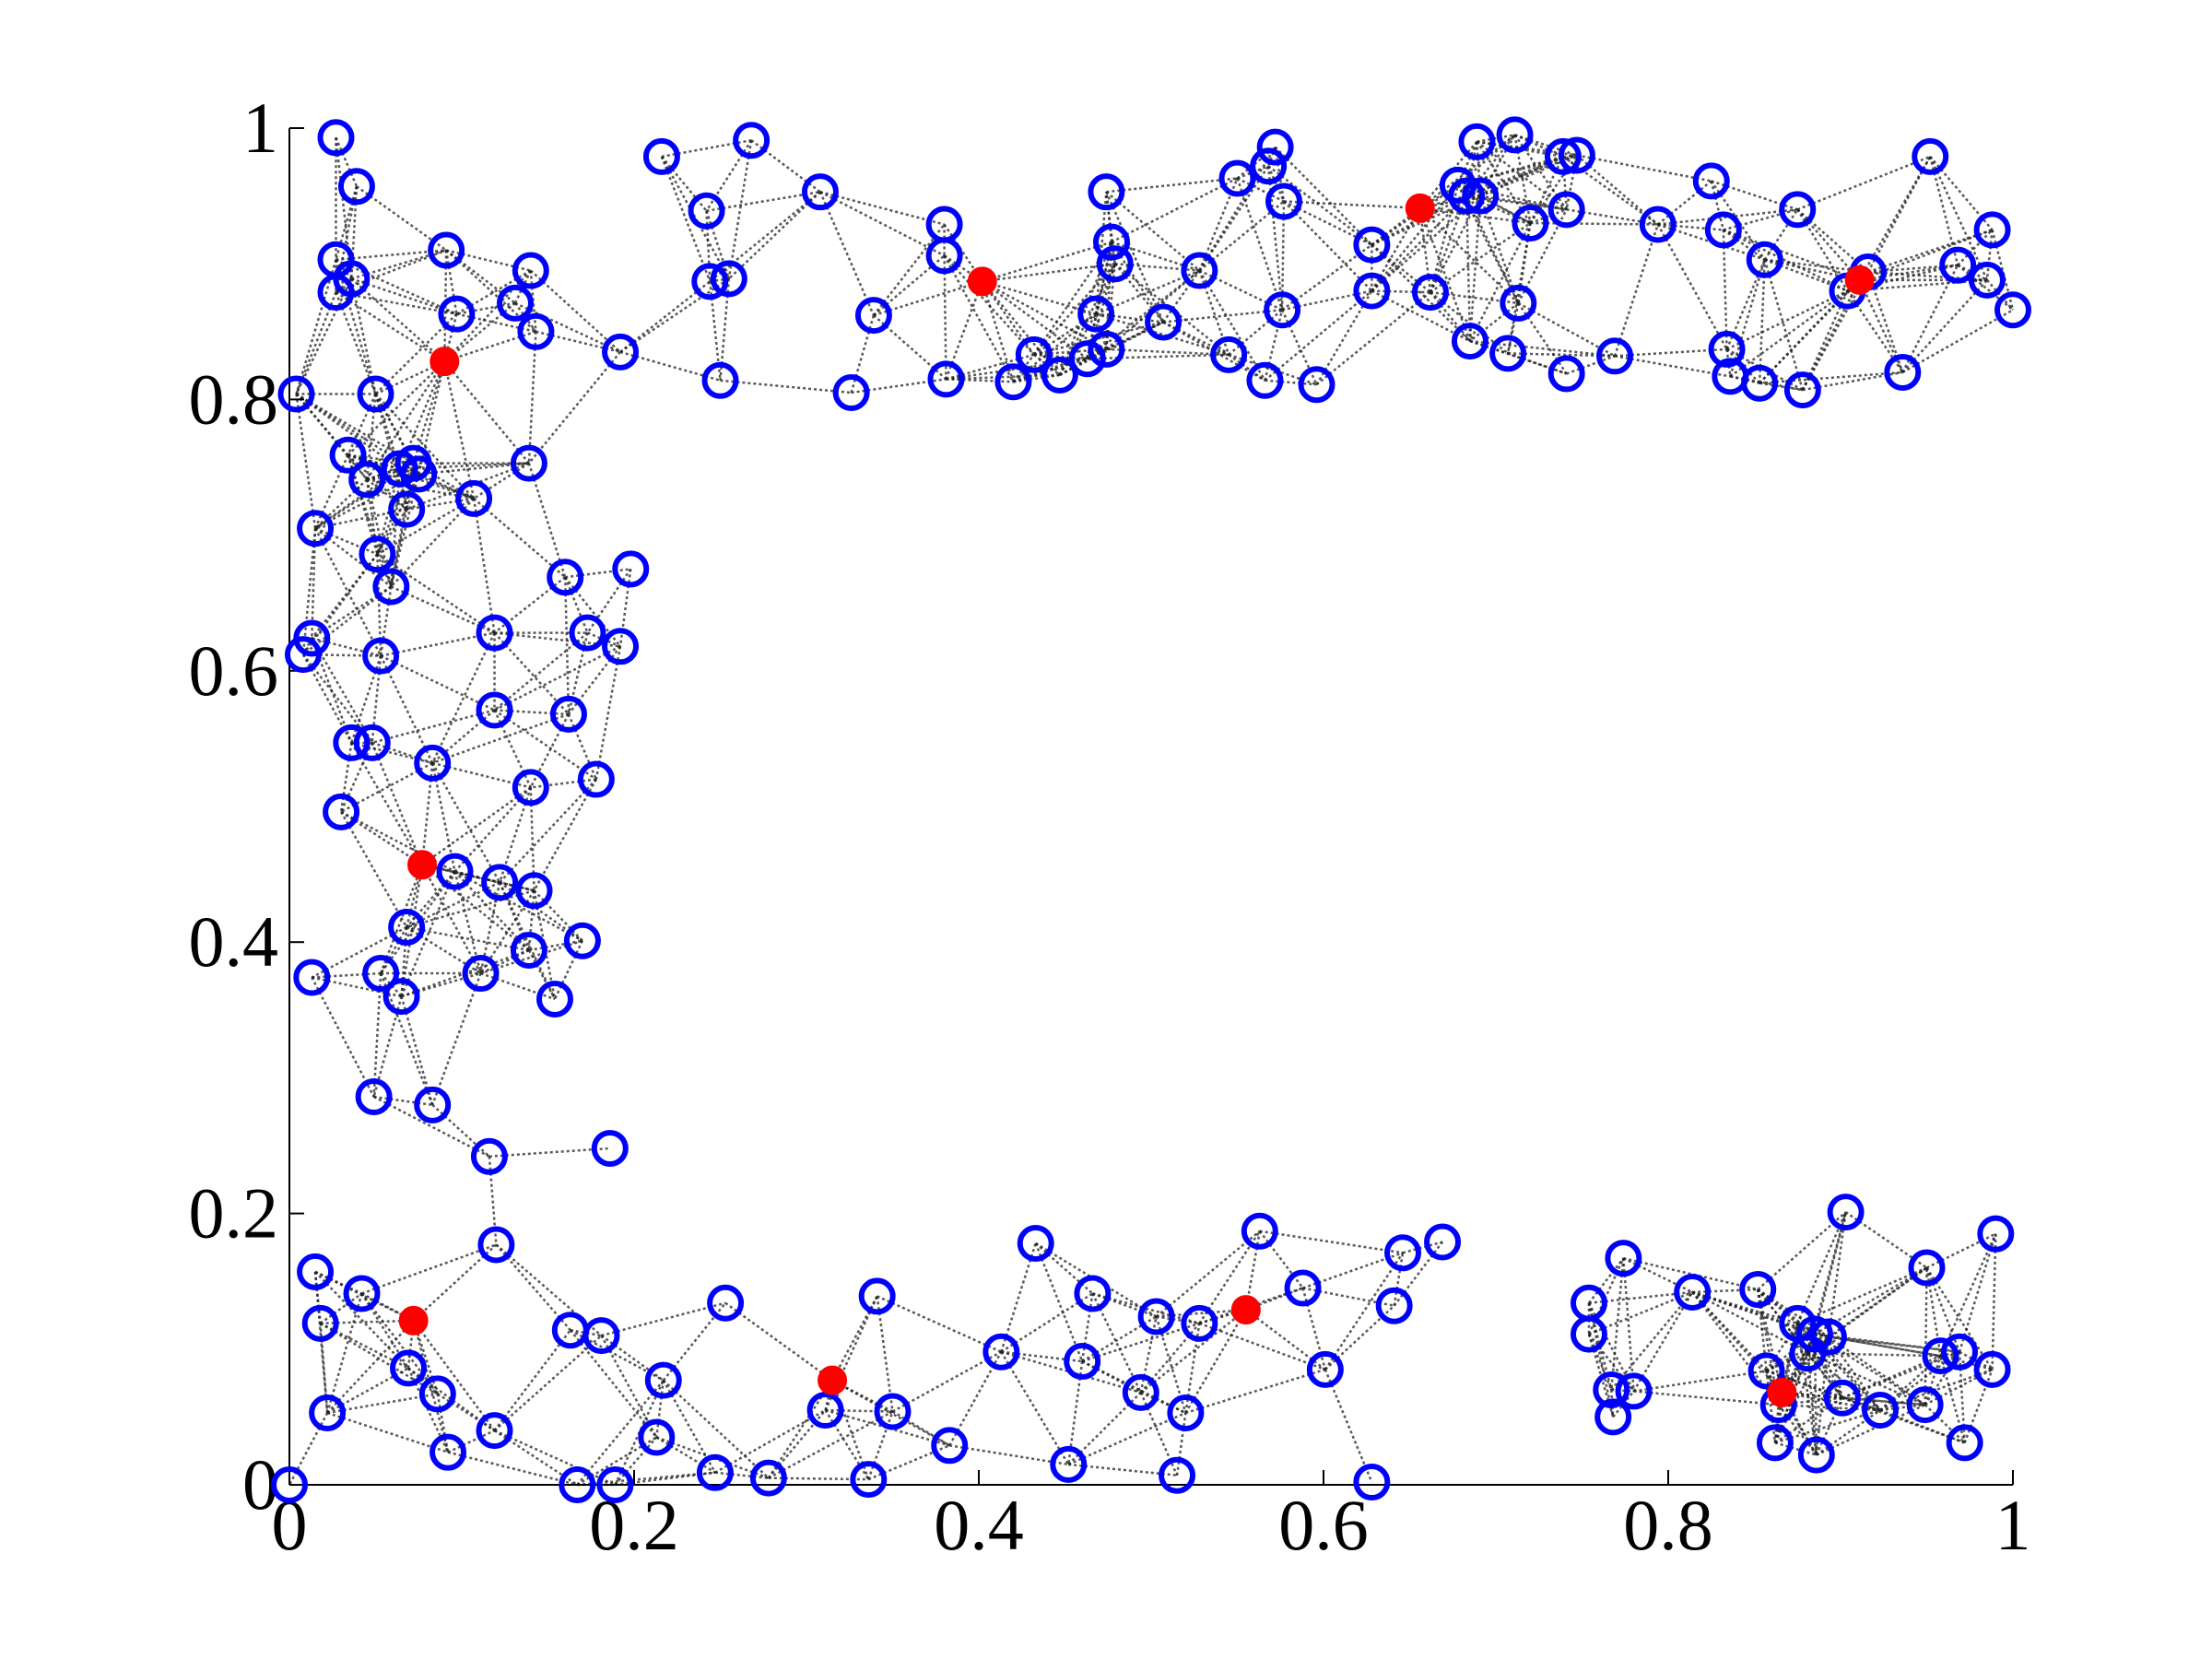  What do you see at coordinates (234, 670) in the screenshot?
I see `y-tick-label: 0.6` at bounding box center [234, 670].